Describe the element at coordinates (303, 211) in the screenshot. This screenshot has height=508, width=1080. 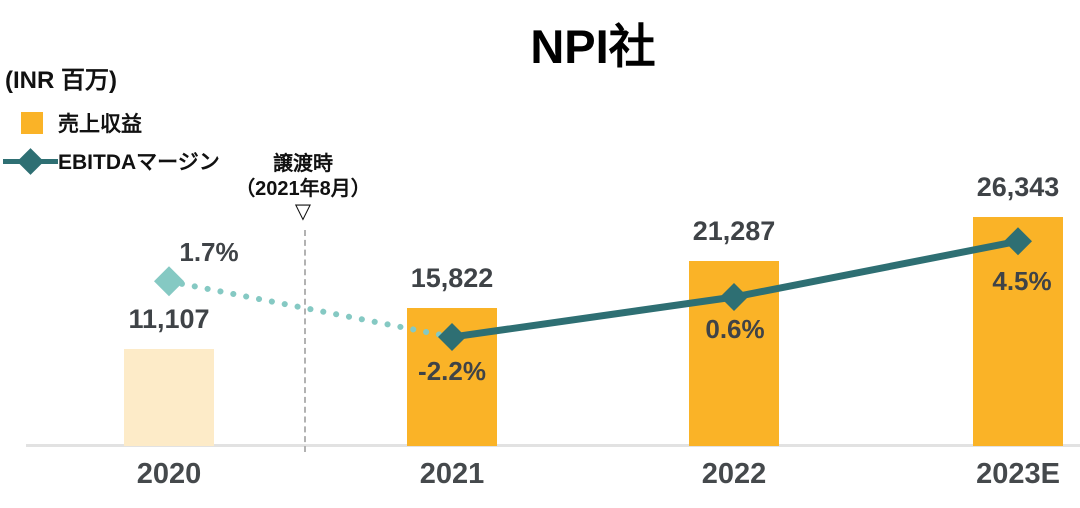
I see `down-triangle-icon: ▽` at that location.